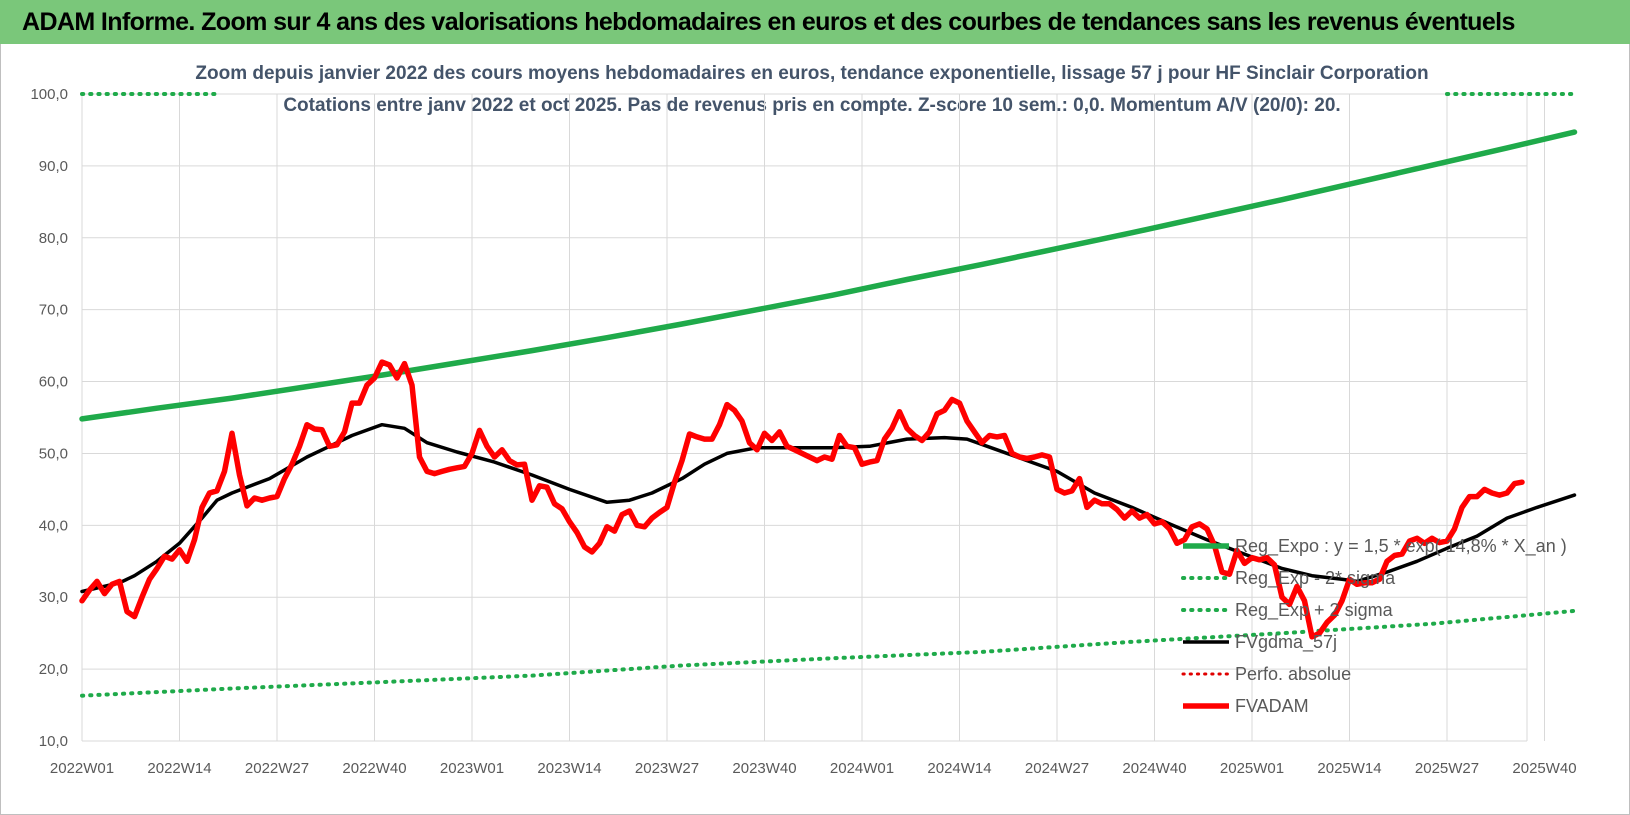  I want to click on x-tick-label: 2023W27, so click(667, 768).